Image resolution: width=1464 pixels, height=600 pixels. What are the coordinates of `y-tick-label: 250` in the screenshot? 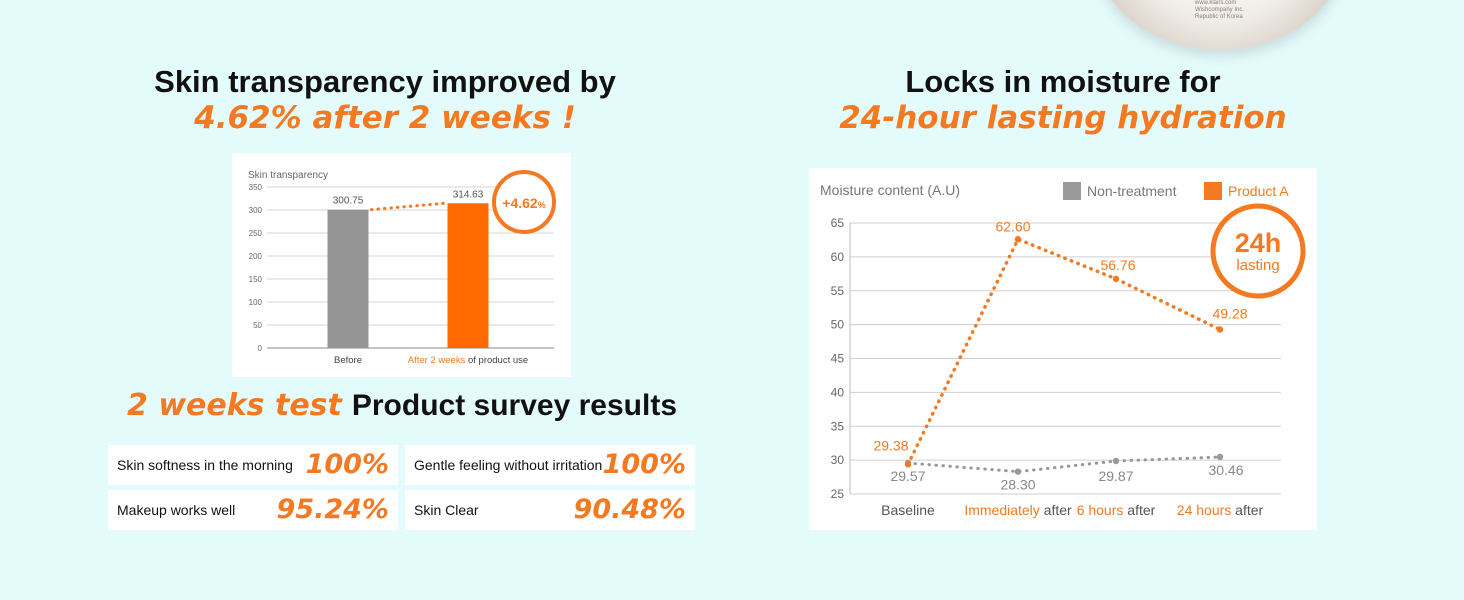 It's located at (256, 233).